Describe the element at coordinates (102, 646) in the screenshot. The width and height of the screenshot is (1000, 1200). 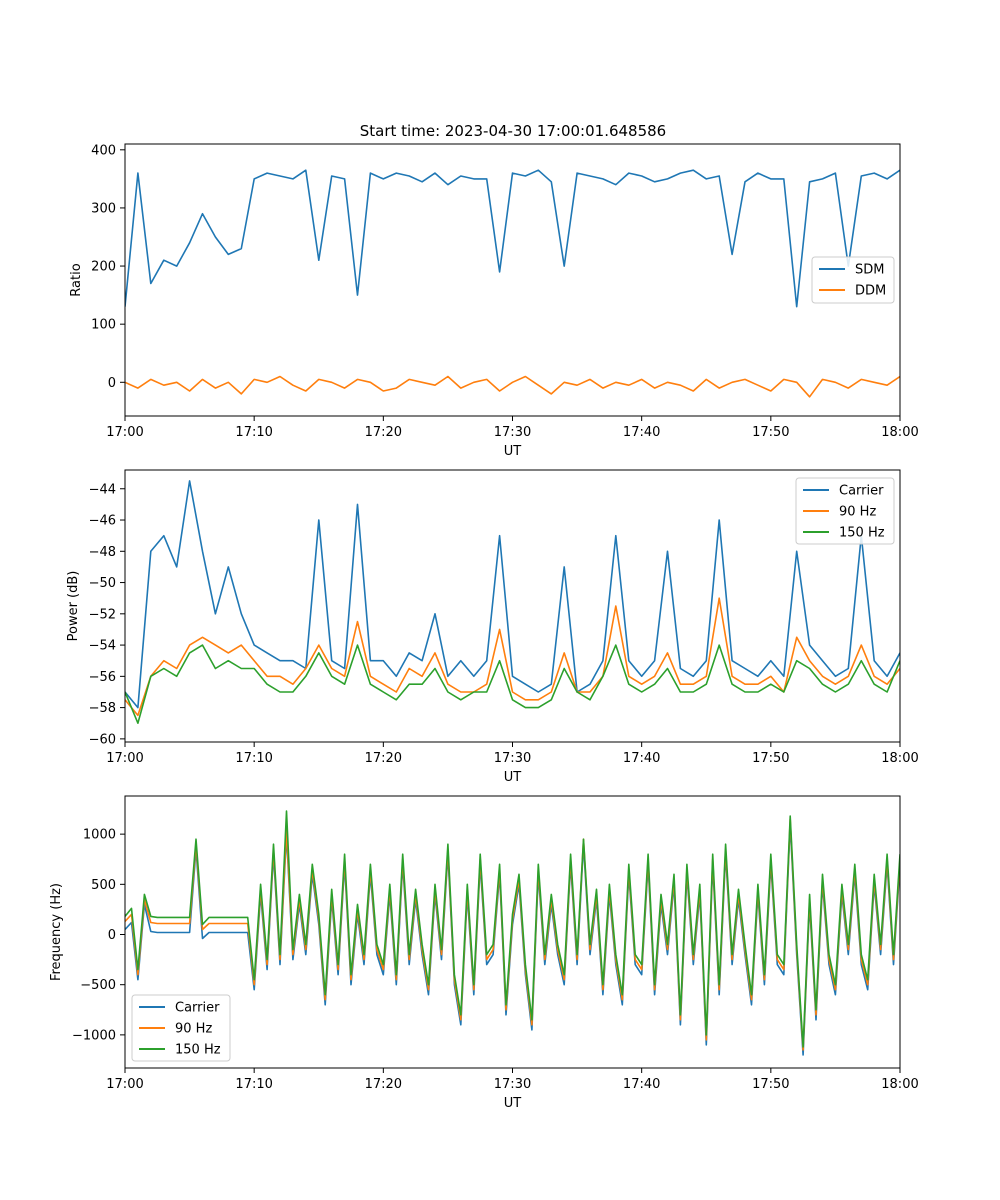
I see `y-tick-label: −54` at that location.